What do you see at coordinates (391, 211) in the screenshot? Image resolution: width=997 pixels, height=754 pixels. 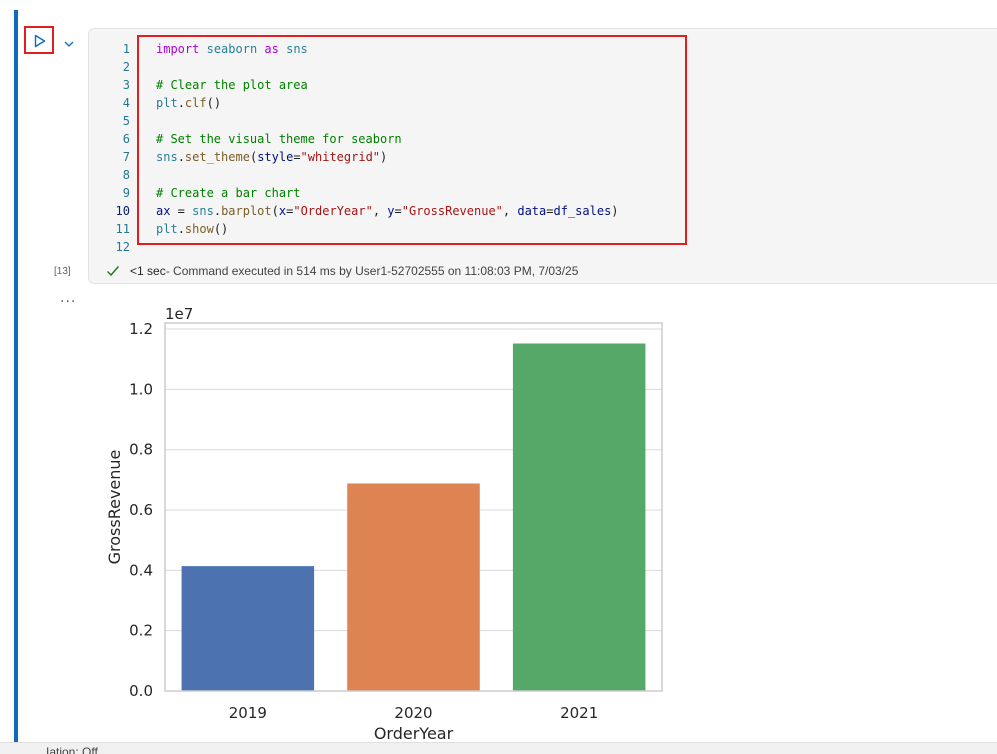 I see `code-token: y` at bounding box center [391, 211].